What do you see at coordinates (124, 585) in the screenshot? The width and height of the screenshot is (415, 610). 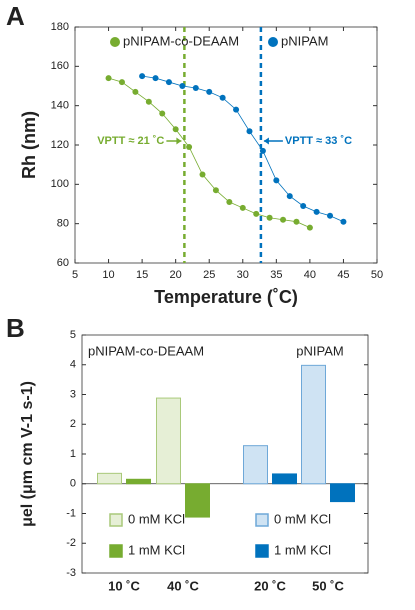 I see `x-tick-label: 10 ˚C` at bounding box center [124, 585].